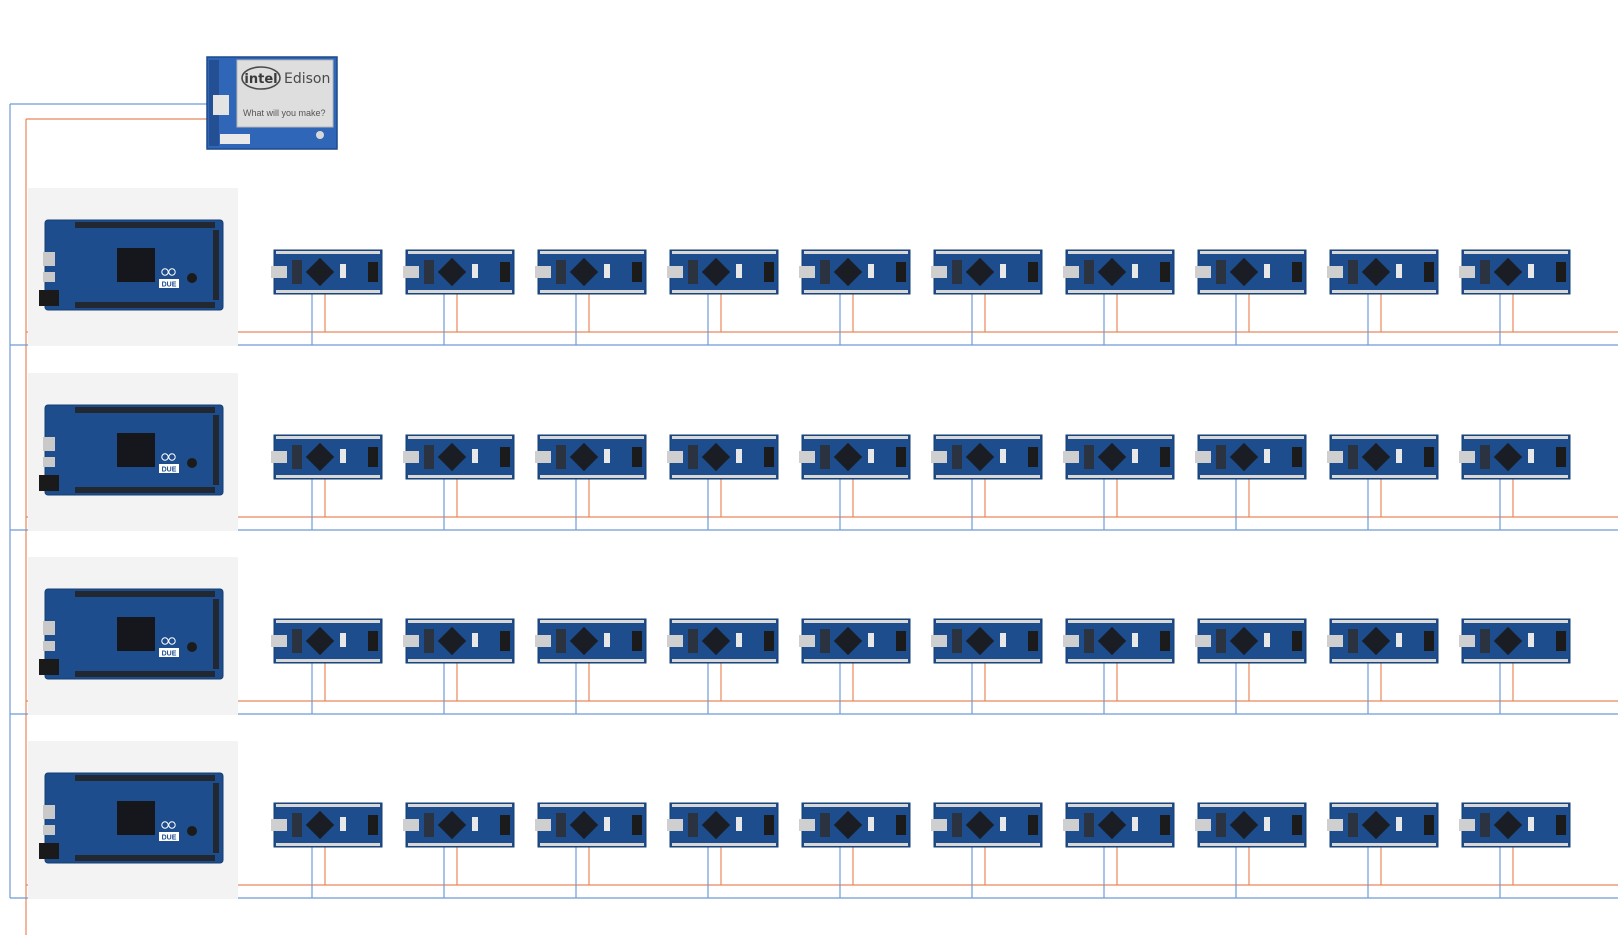  I want to click on edison-shield, so click(285, 93).